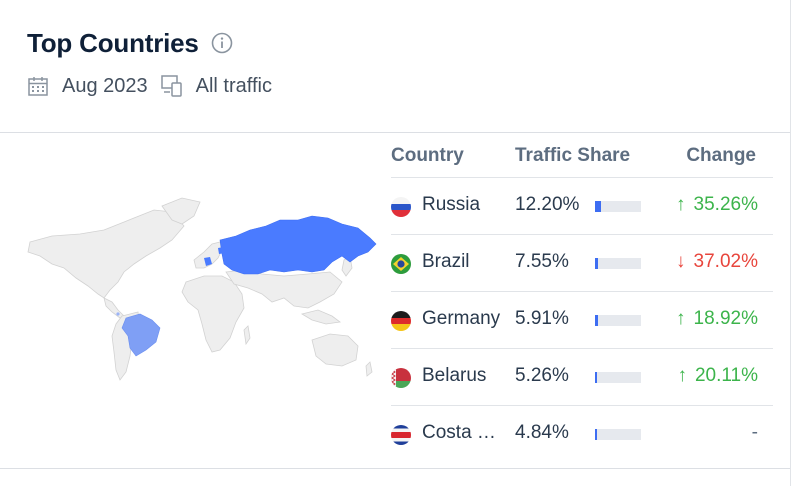 The width and height of the screenshot is (796, 486). I want to click on card-edge, so click(790, 243).